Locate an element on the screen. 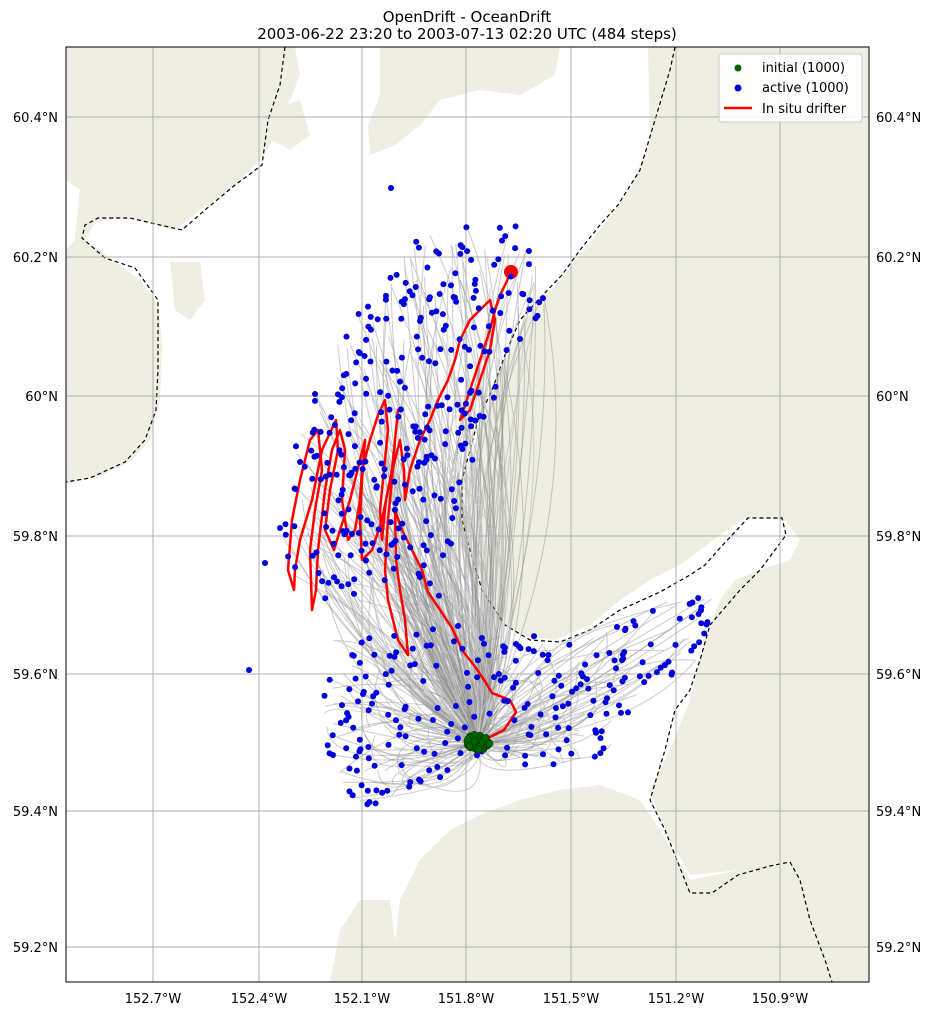 The image size is (934, 1014). island-nw is located at coordinates (187, 291).